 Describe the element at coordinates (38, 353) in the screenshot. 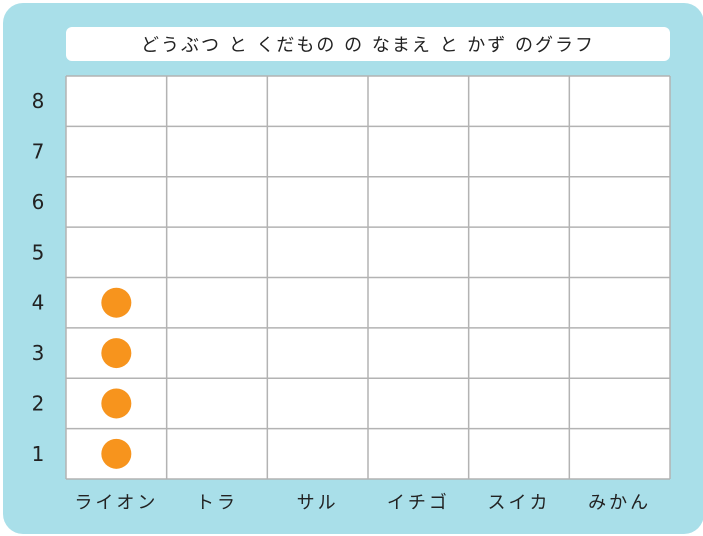

I see `y-tick-label: 3` at that location.